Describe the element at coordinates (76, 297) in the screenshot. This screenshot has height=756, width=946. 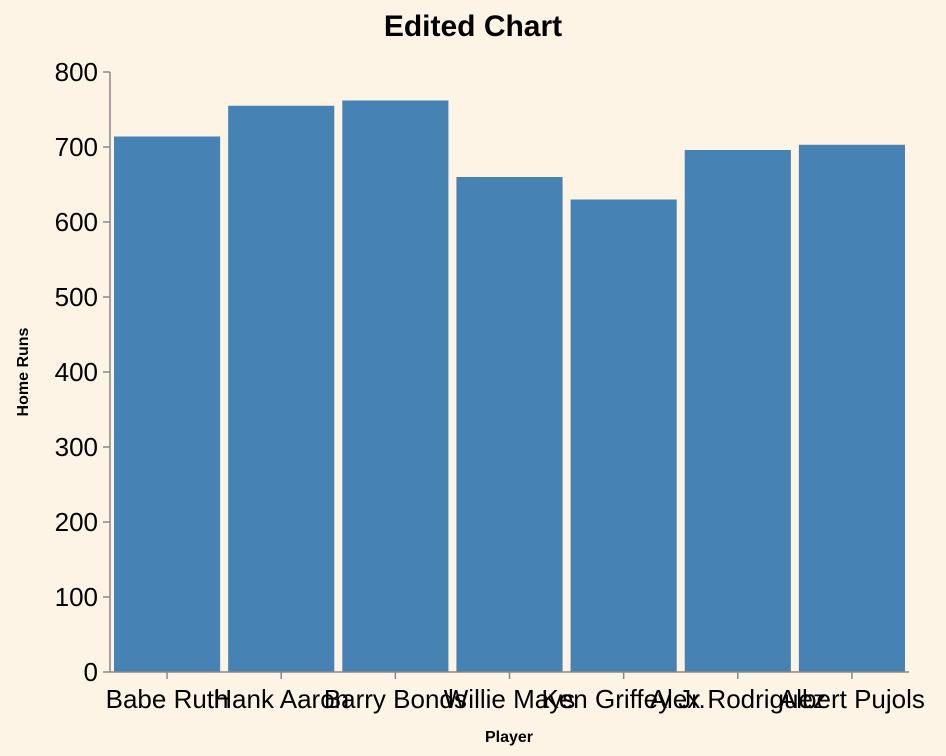
I see `y-tick-label: 500` at that location.